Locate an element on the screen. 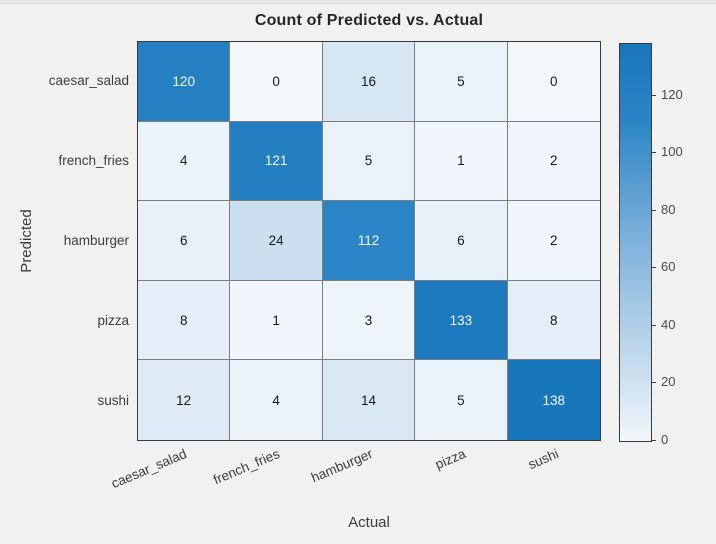 The width and height of the screenshot is (716, 544). y-axis-title: Predicted is located at coordinates (26, 241).